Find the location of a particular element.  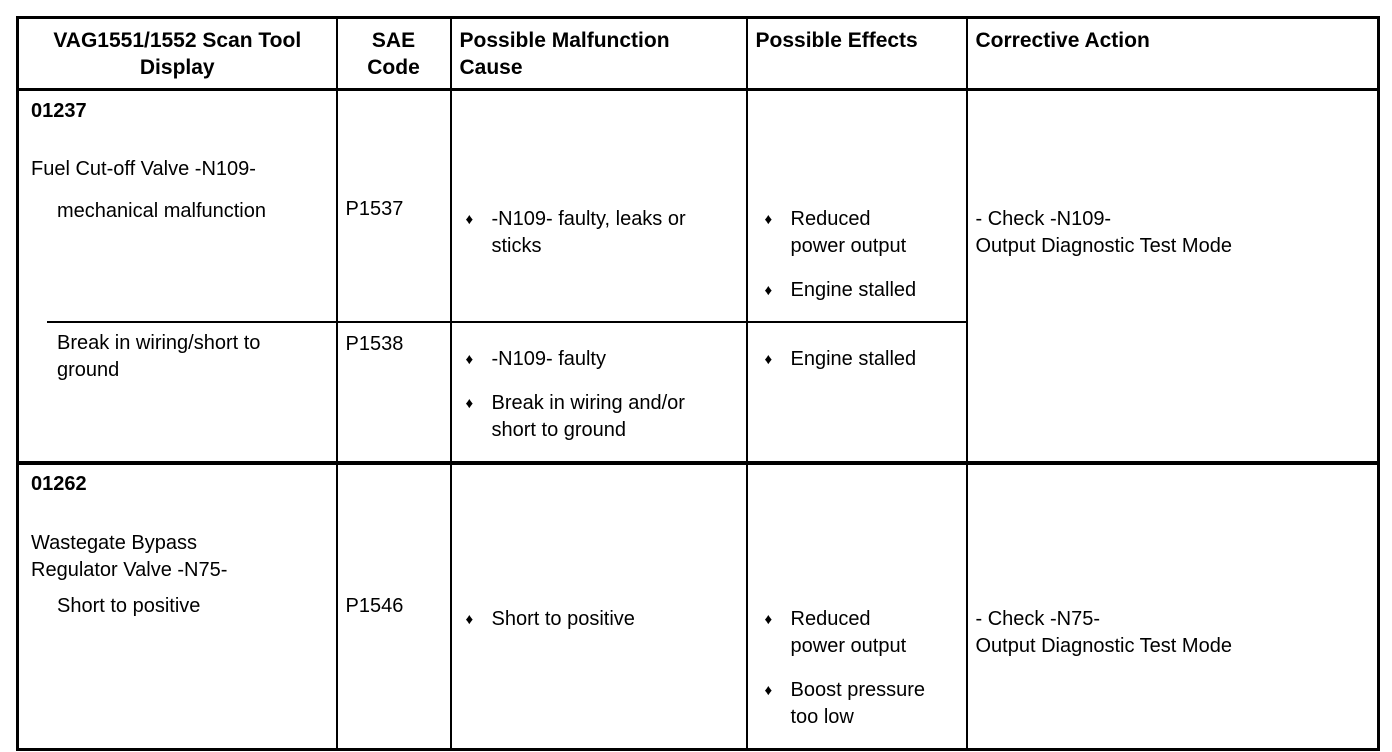

cell-sae-p1538: P1538 is located at coordinates (393, 392).